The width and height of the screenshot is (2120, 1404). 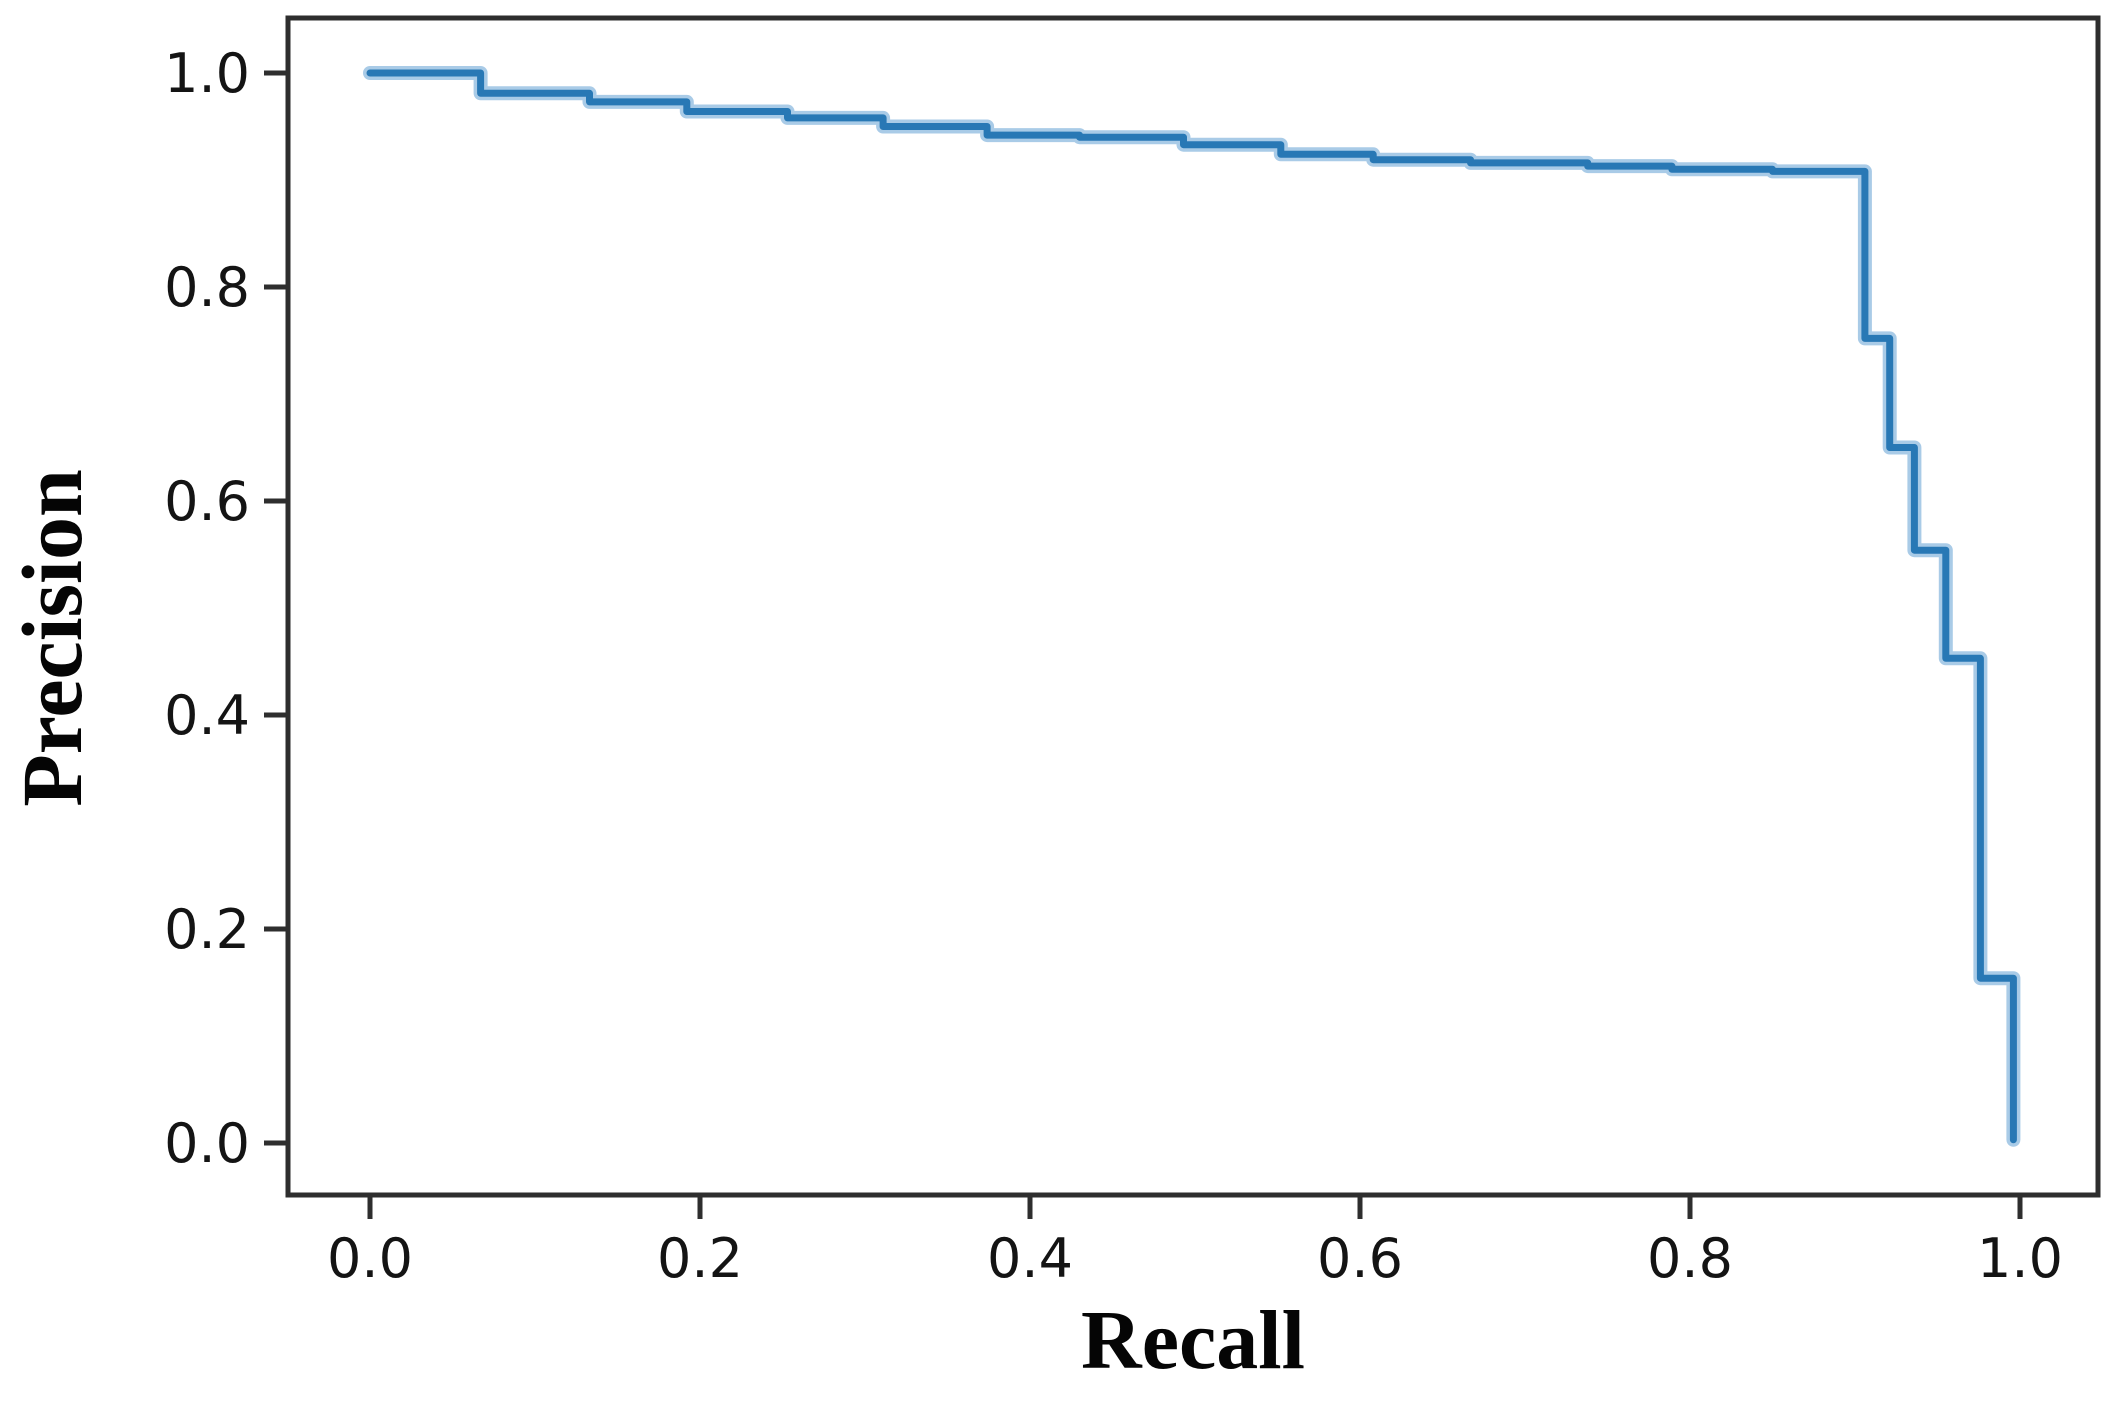 I want to click on y-tick-label: 0.6, so click(x=207, y=501).